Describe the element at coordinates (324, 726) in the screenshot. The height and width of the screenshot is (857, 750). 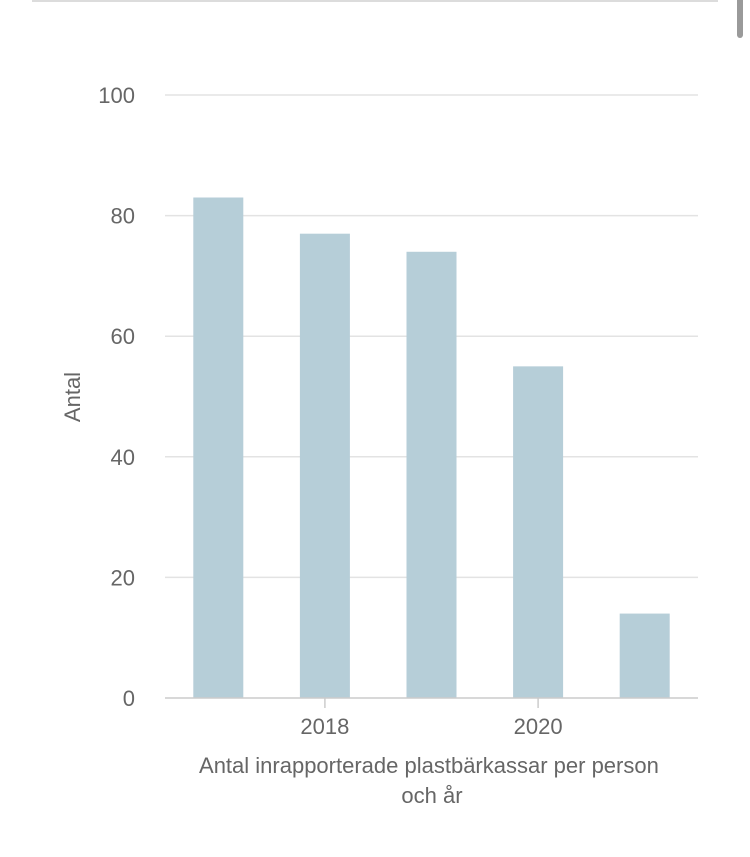
I see `x-tick-label: 2018` at that location.